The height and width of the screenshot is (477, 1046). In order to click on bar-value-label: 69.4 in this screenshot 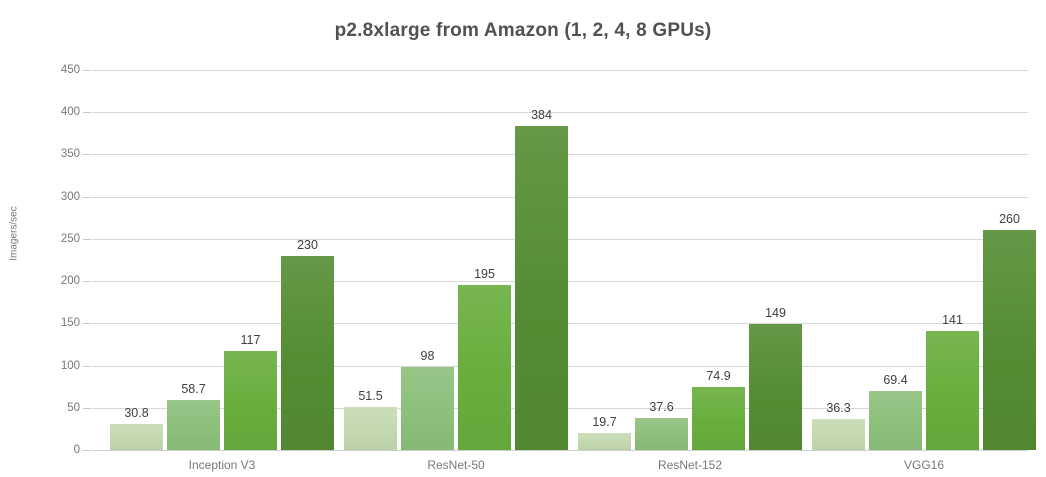, I will do `click(895, 380)`.